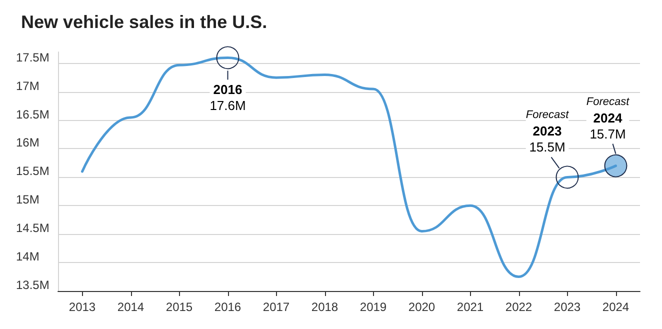 The image size is (662, 329). Describe the element at coordinates (28, 199) in the screenshot. I see `y-tick-label: 15M` at that location.